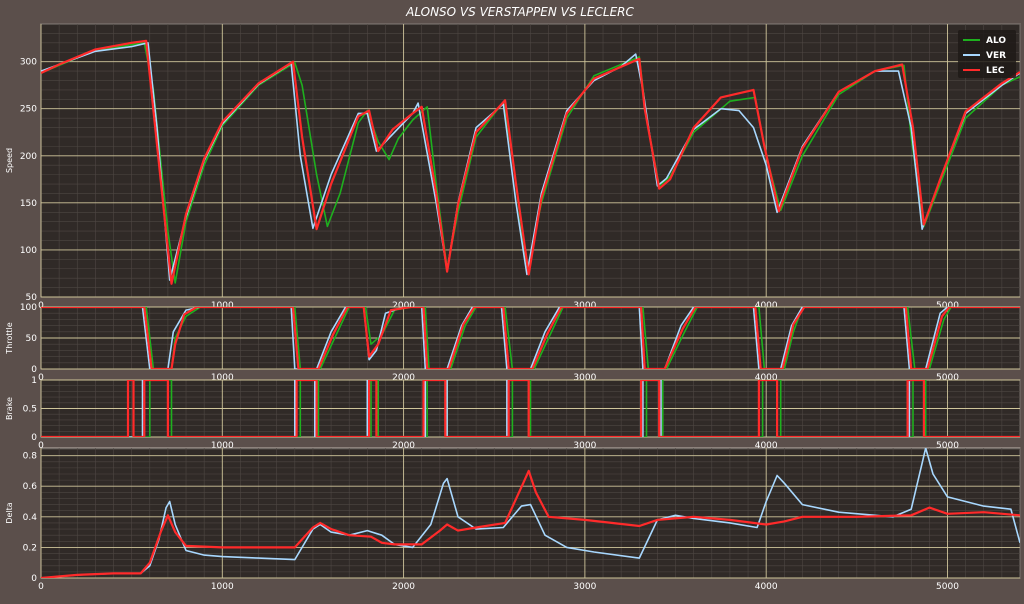  What do you see at coordinates (30, 457) in the screenshot?
I see `y-tick-label: 0.8` at bounding box center [30, 457].